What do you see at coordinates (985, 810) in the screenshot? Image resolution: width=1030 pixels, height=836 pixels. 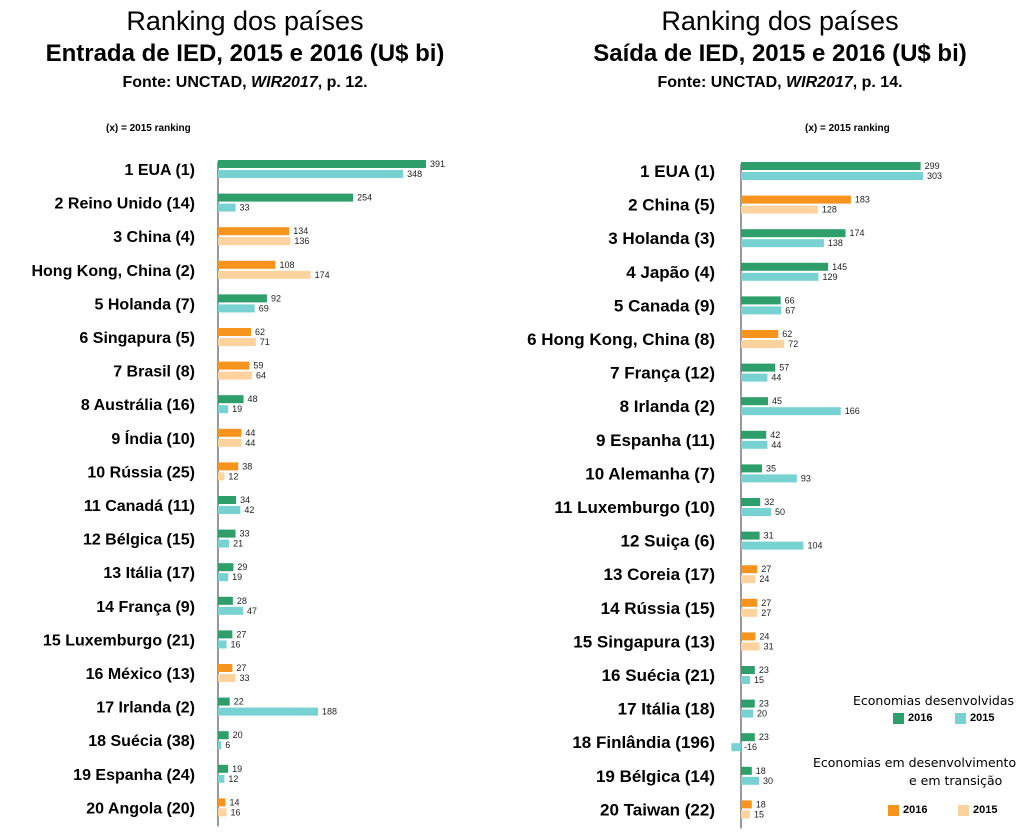 I see `legend-label-developing-2015: 2015` at bounding box center [985, 810].